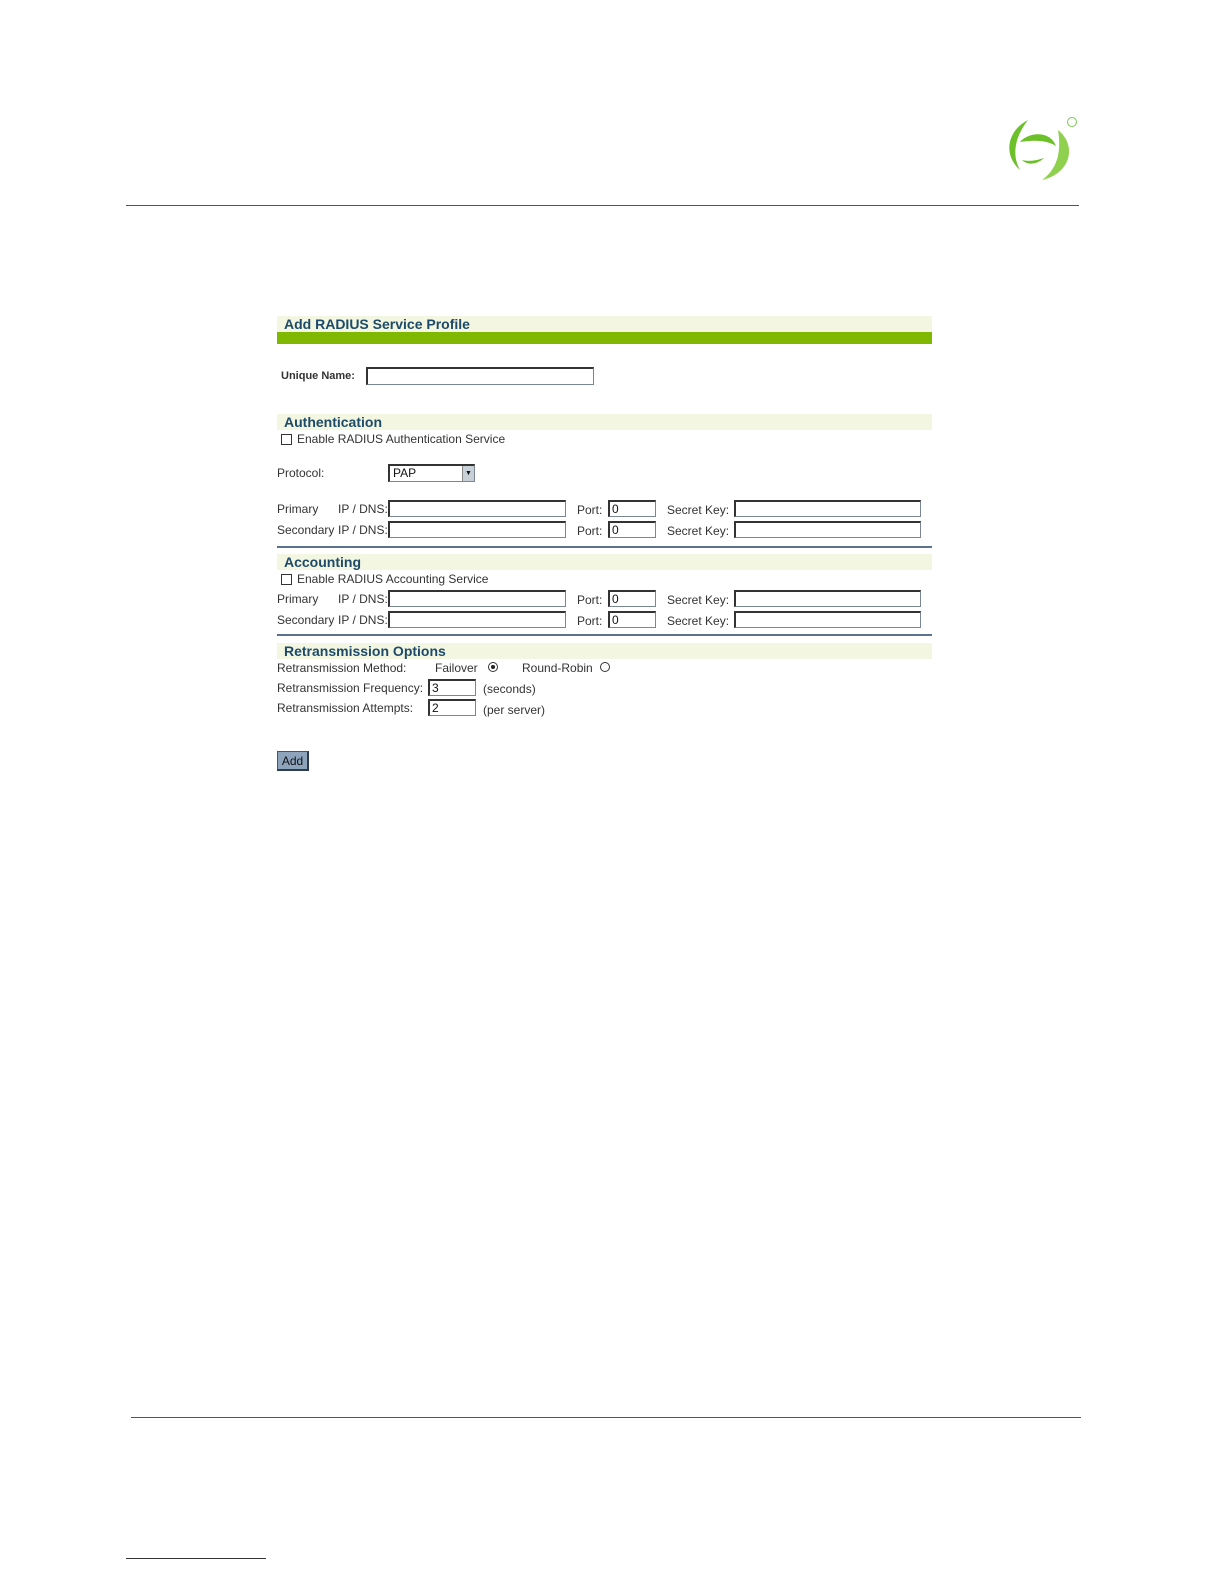  I want to click on retransmission-frequency-label: Retransmission Frequency:, so click(350, 688).